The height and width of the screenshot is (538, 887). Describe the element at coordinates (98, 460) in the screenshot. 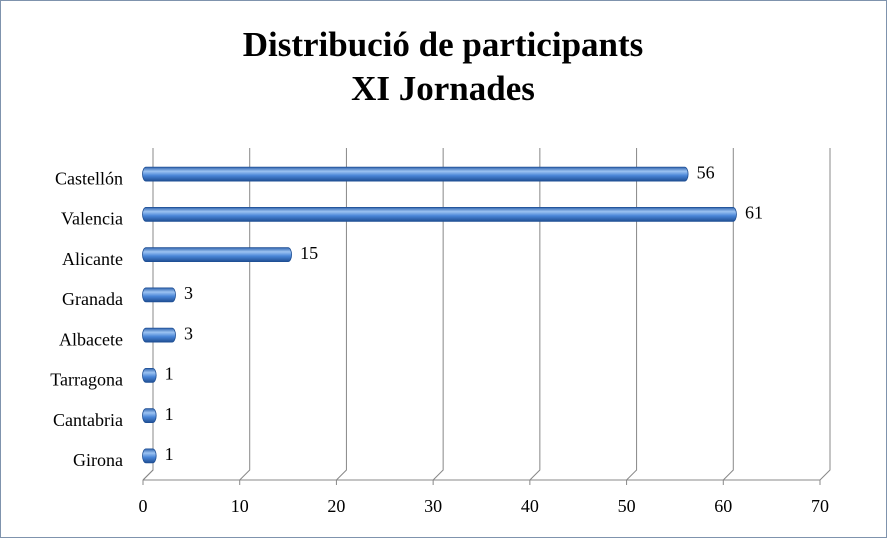

I see `y-tick-label: Girona` at that location.